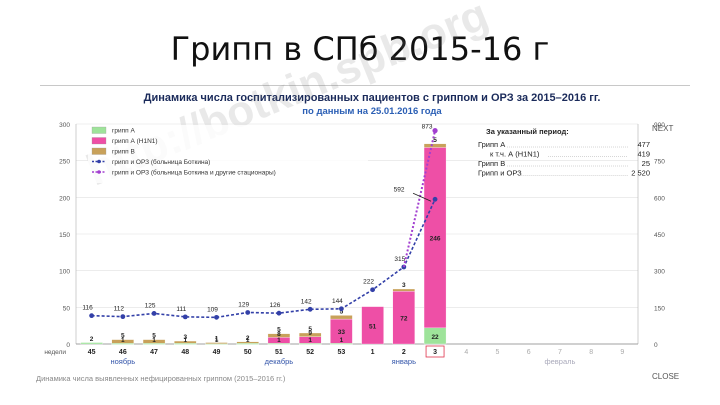 The width and height of the screenshot is (720, 405). Describe the element at coordinates (342, 332) in the screenshot. I see `bar-value-label: 33` at that location.